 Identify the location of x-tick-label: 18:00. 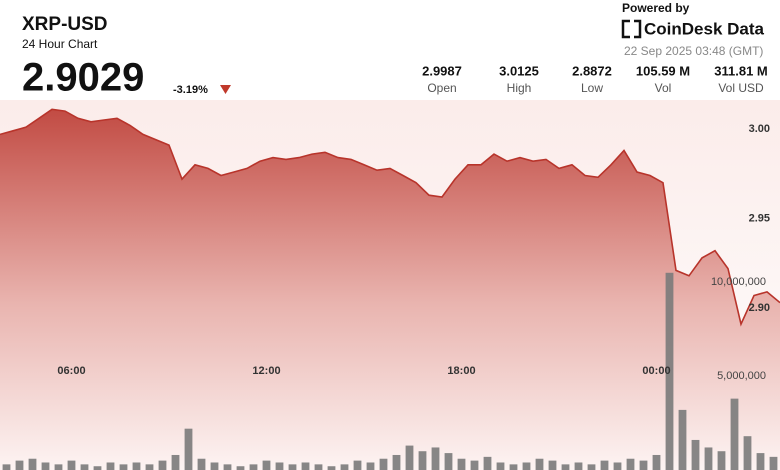
(461, 371).